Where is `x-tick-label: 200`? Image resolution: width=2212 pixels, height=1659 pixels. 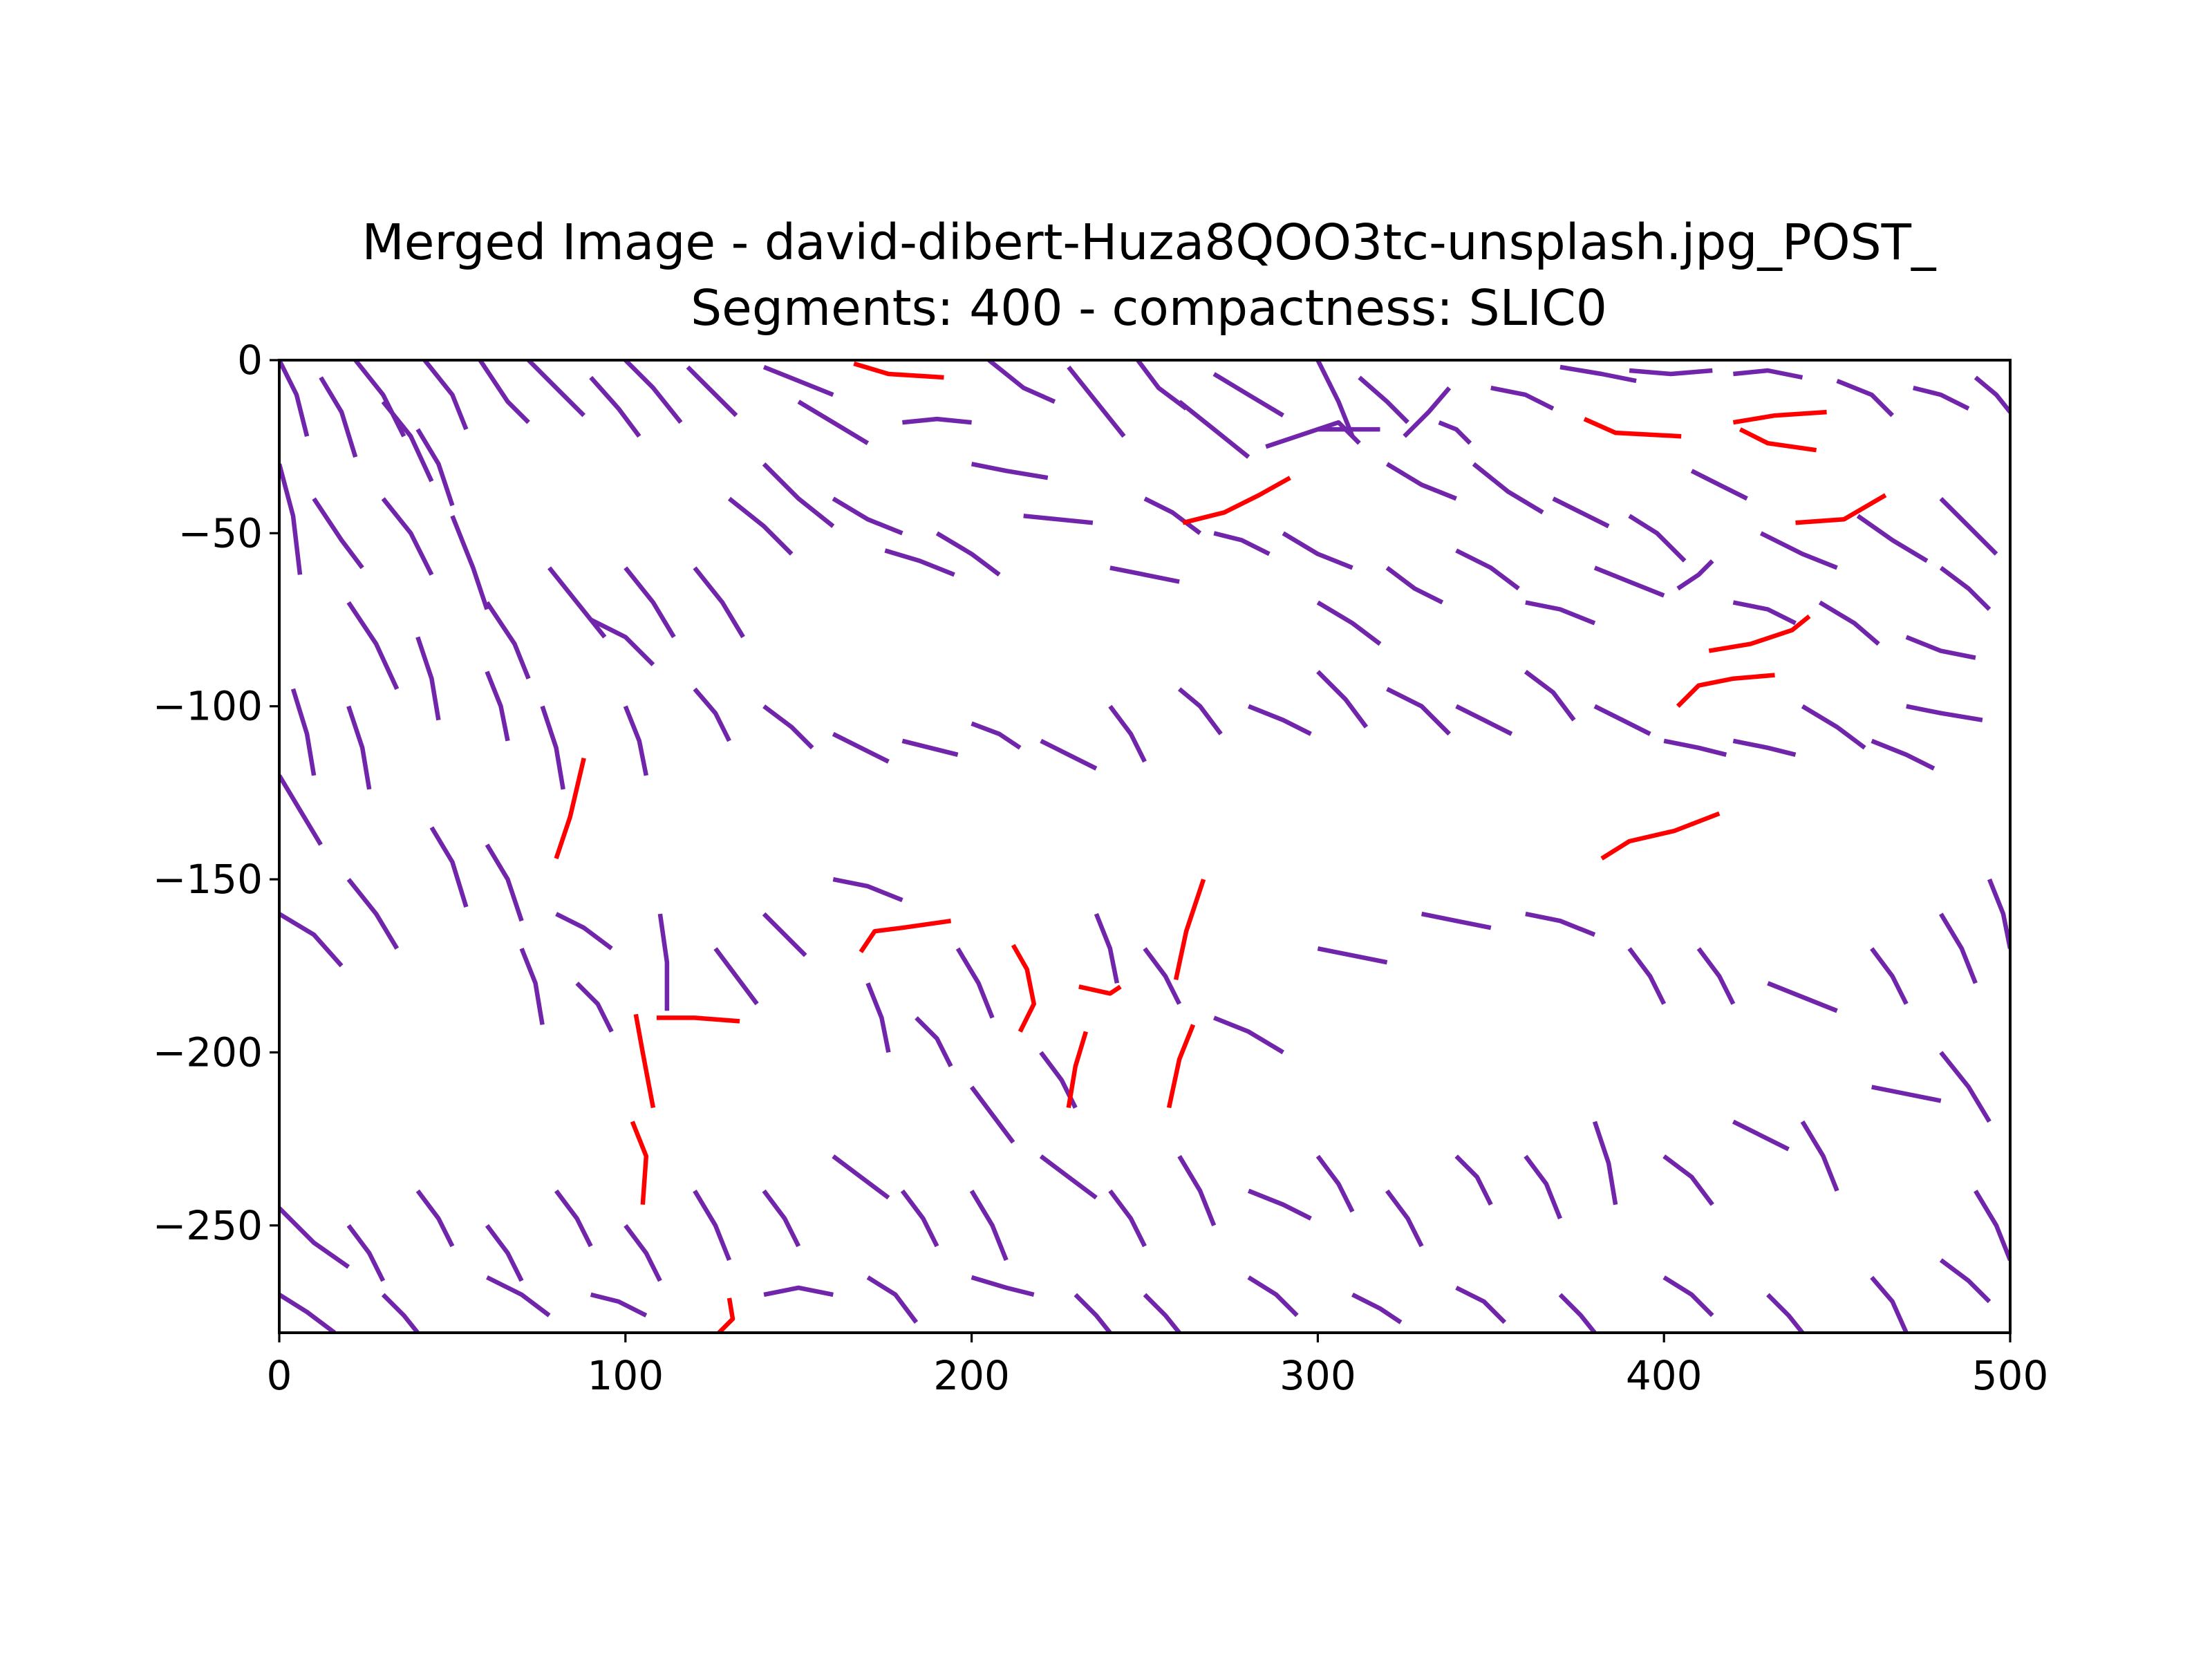 x-tick-label: 200 is located at coordinates (971, 1375).